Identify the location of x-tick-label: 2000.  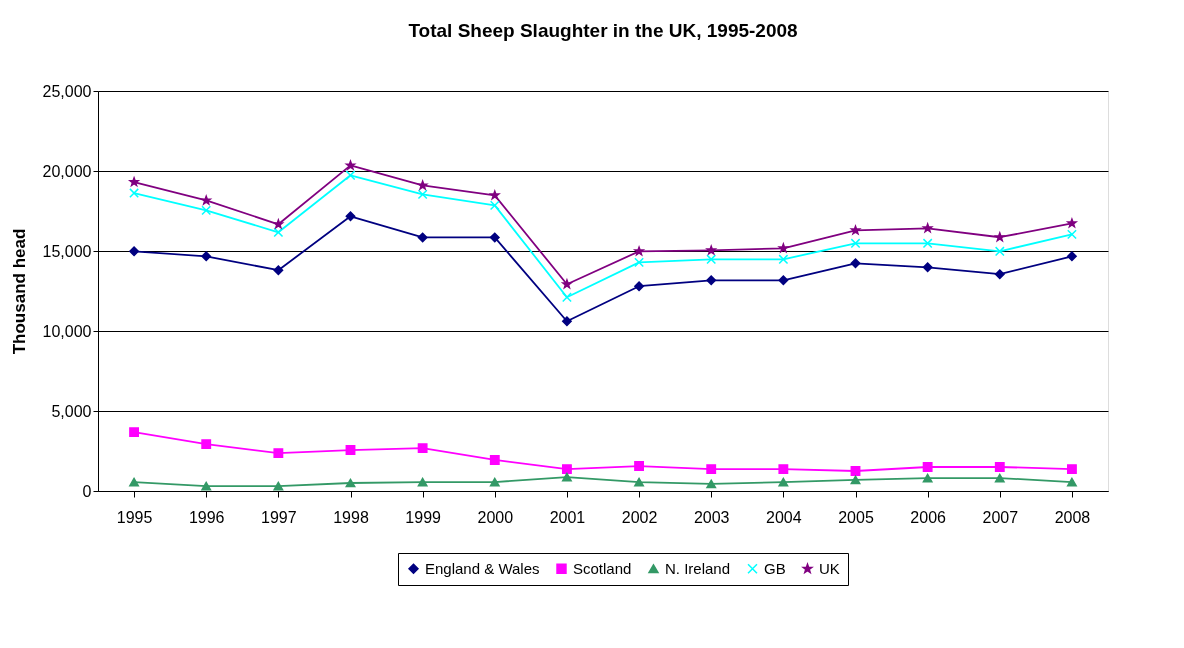
(495, 517).